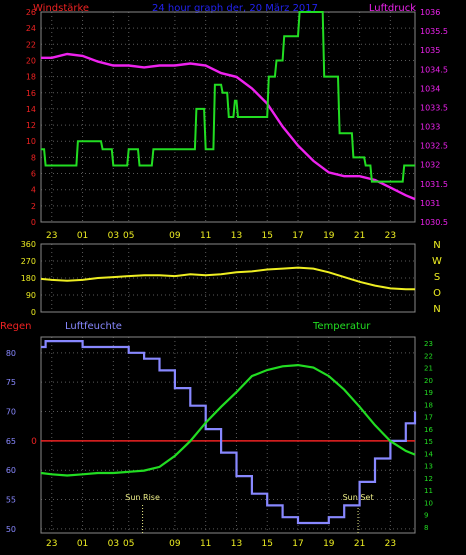  I want to click on wind-tick-label: 0, so click(33, 222).